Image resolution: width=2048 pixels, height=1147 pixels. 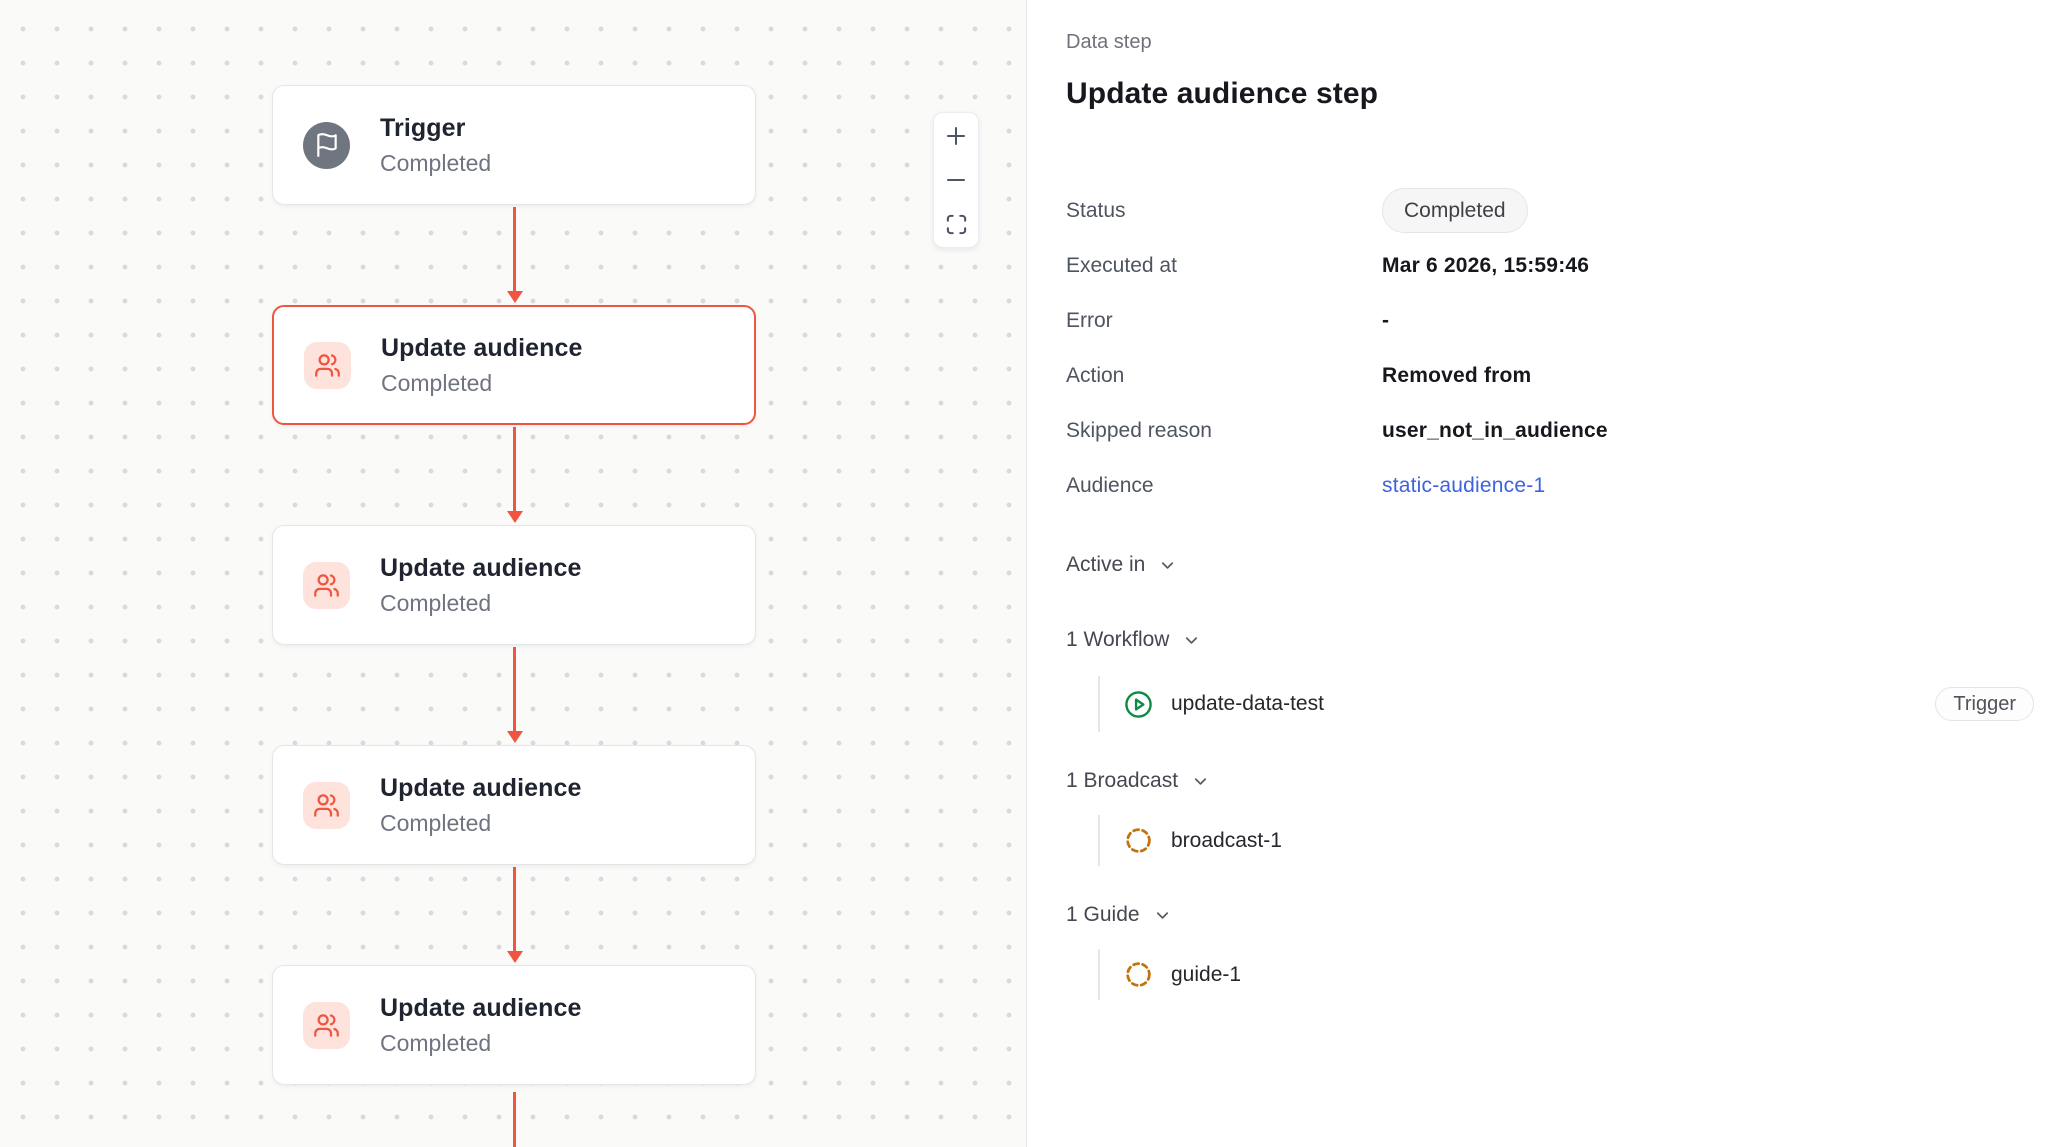 I want to click on broadcast-item: broadcast-1, so click(x=1573, y=840).